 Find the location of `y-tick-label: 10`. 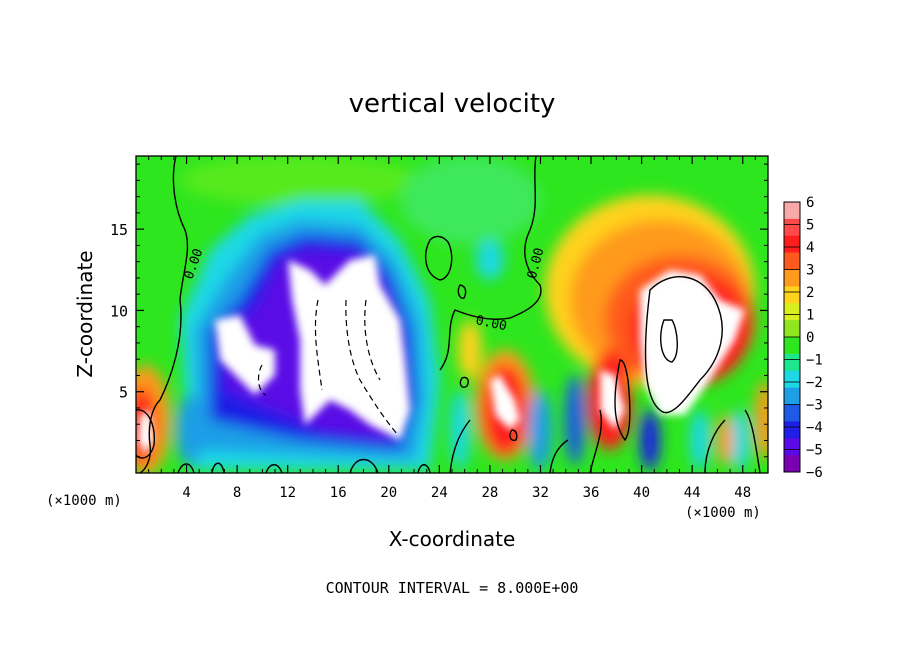

y-tick-label: 10 is located at coordinates (119, 311).